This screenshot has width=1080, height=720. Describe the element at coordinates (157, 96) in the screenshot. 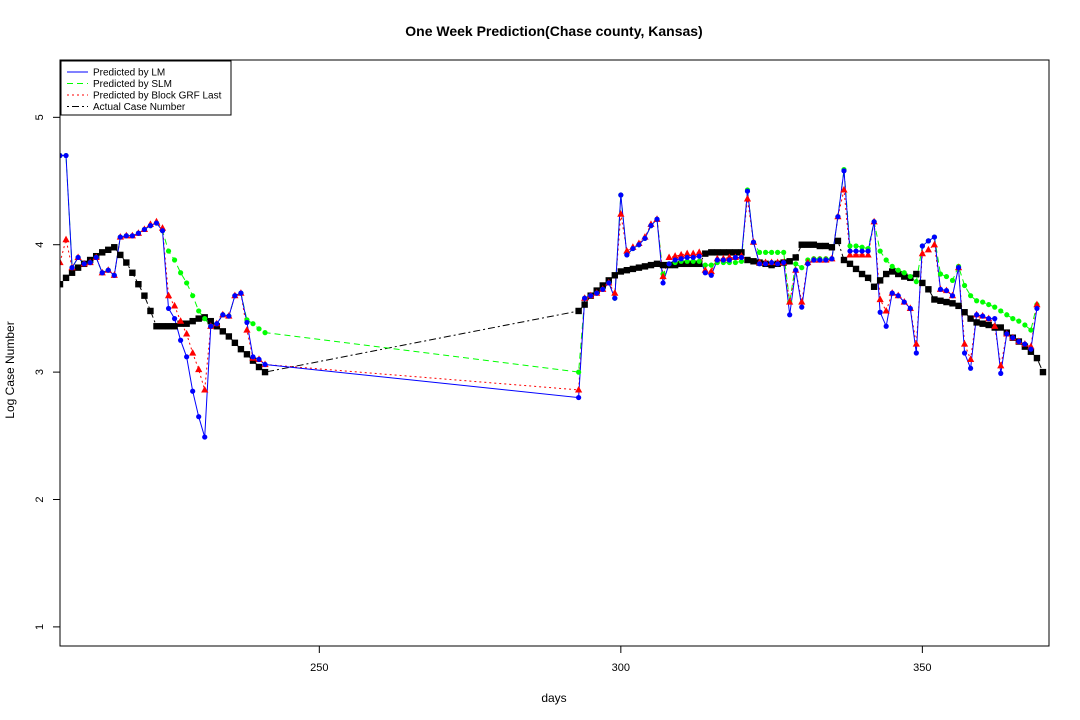

I see `legend-label: Predicted by Block GRF Last` at that location.